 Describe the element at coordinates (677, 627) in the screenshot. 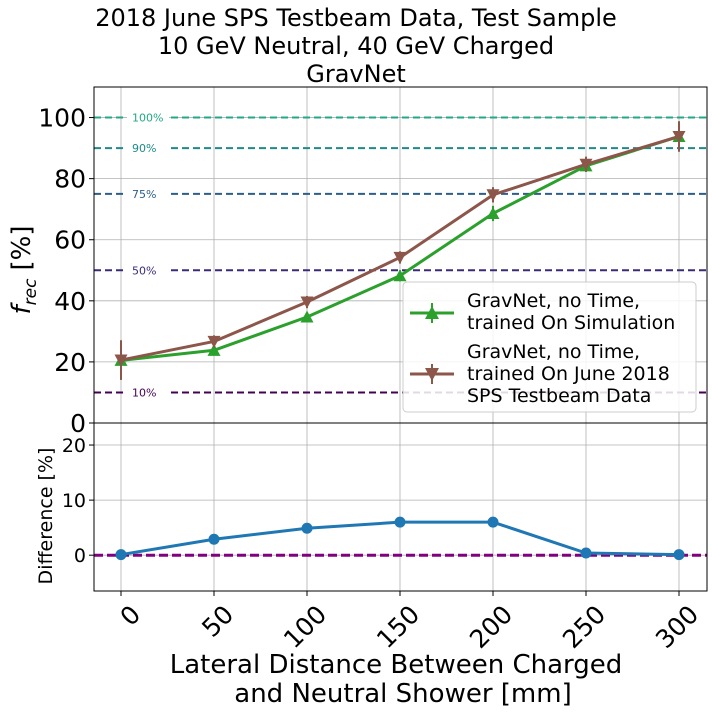

I see `x-tick-label: 300` at that location.